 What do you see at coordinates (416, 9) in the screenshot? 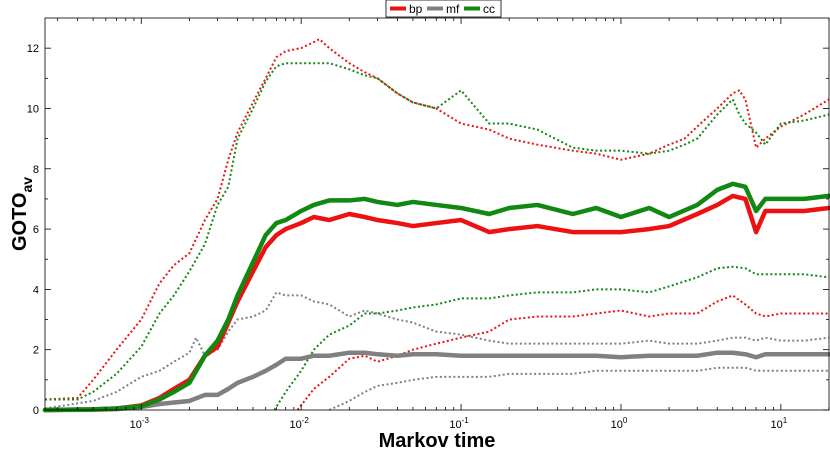
I see `legend-label-bp: bp` at bounding box center [416, 9].